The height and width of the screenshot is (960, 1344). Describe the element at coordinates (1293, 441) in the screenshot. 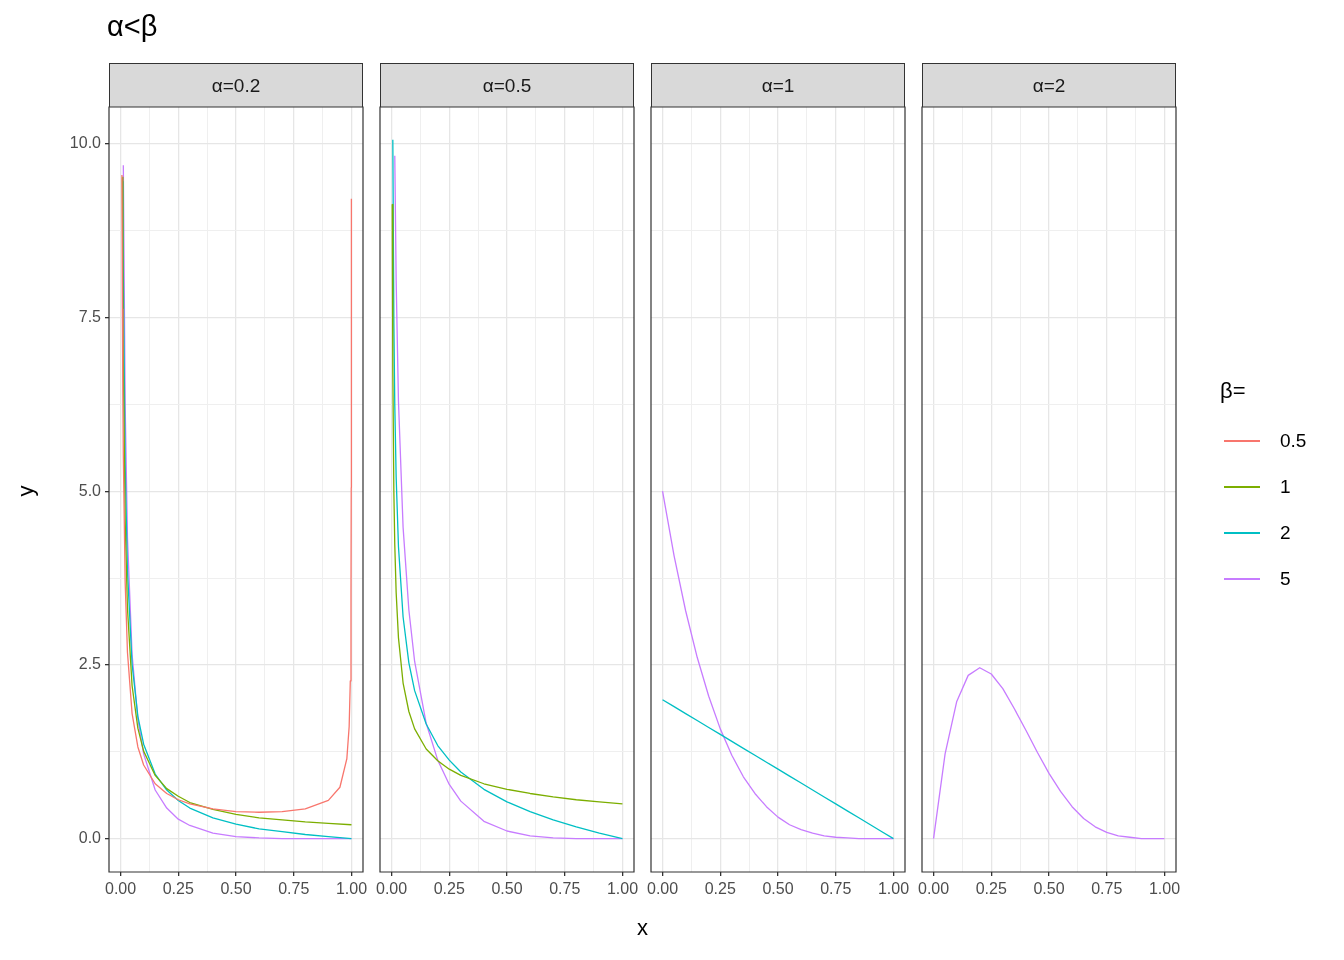

I see `legend-label: 0.5` at that location.